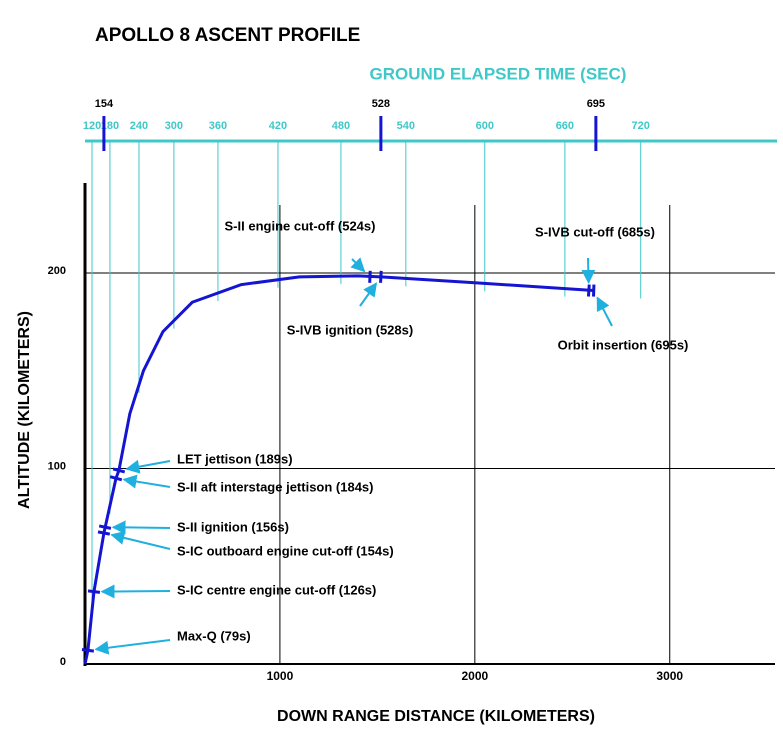 The image size is (783, 744). I want to click on event-label: Orbit insertion (695s), so click(623, 344).